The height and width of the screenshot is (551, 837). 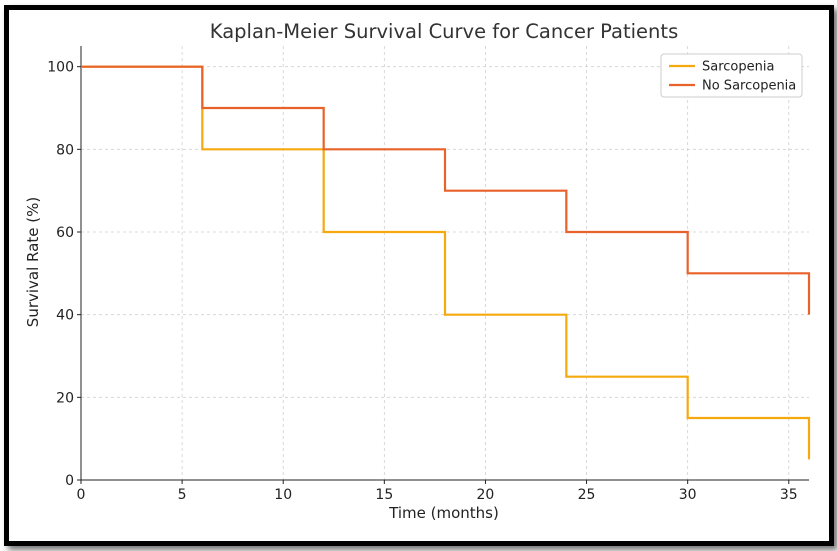 I want to click on y-tick-label: 60, so click(x=65, y=233).